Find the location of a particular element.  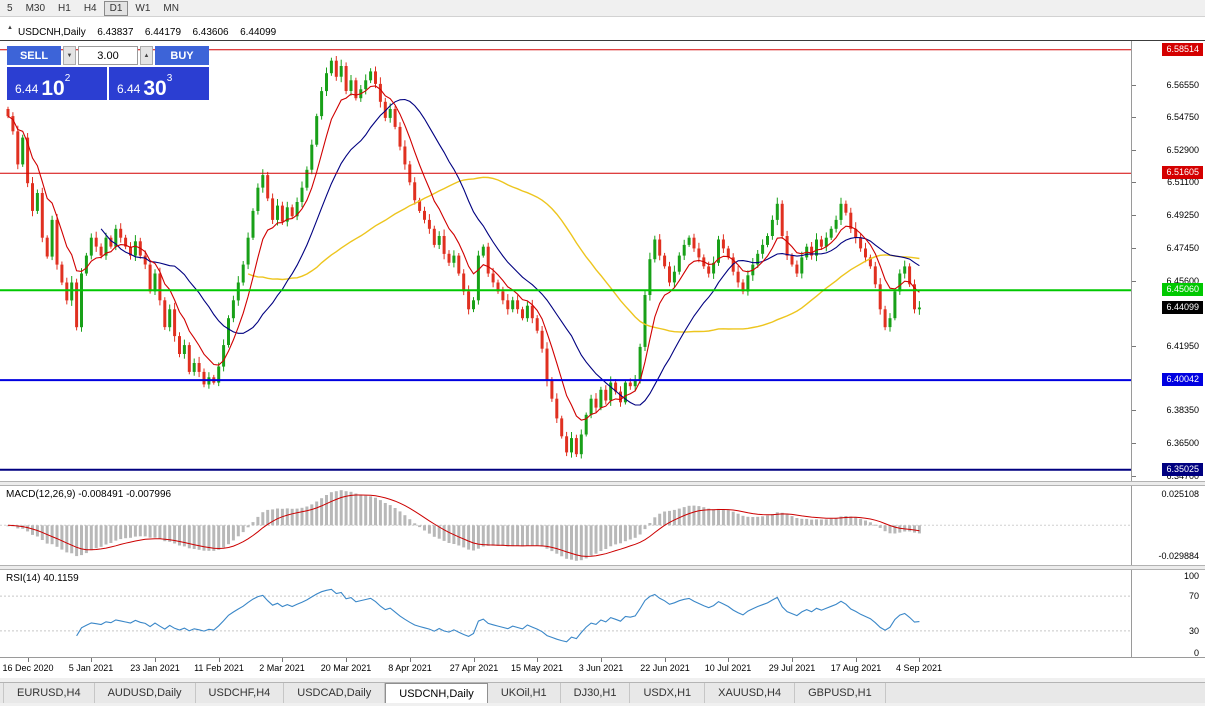

trade-prices-row: 6.44 10 2 6.44 30 3 is located at coordinates (108, 83).